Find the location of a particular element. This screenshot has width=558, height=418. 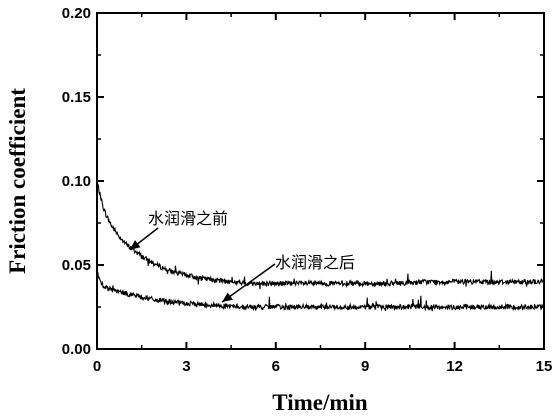

y-tick-label: 0.15 is located at coordinates (76, 97).